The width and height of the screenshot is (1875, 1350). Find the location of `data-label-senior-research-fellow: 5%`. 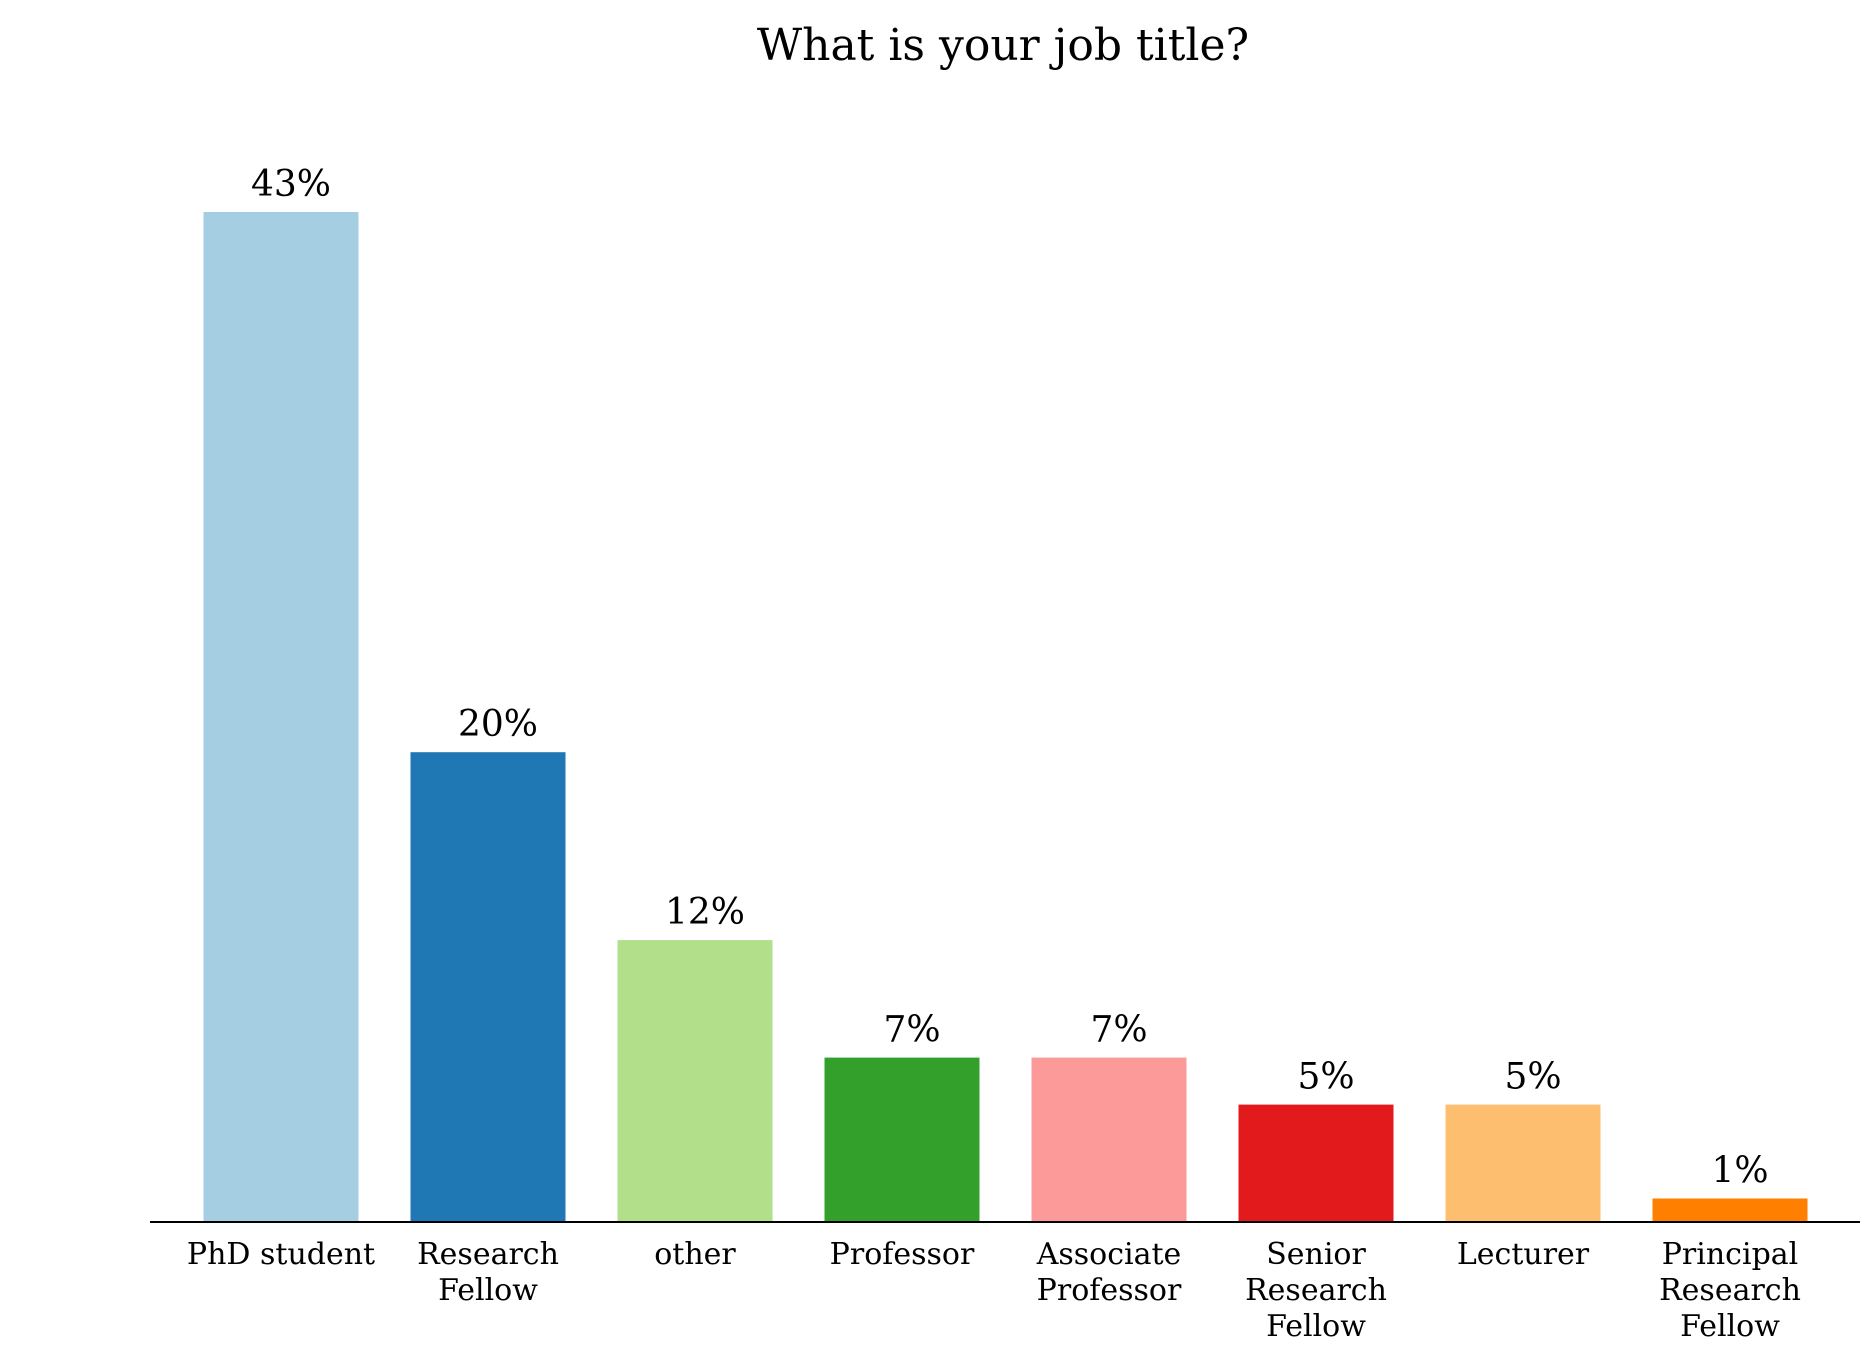

data-label-senior-research-fellow: 5% is located at coordinates (1325, 1077).